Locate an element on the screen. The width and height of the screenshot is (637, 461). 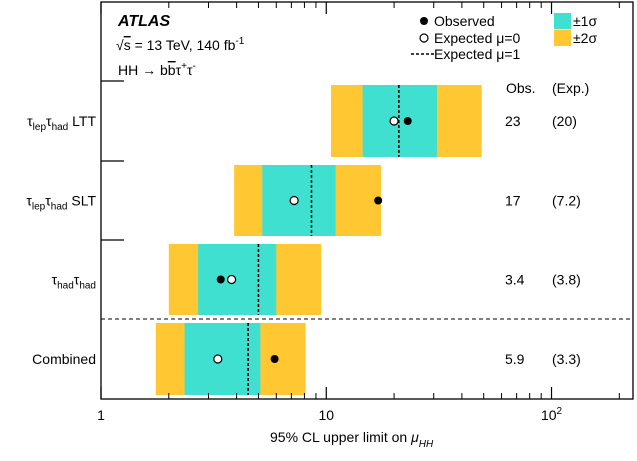
legend-expected-mu1-label: Expected μ=1 is located at coordinates (477, 54).